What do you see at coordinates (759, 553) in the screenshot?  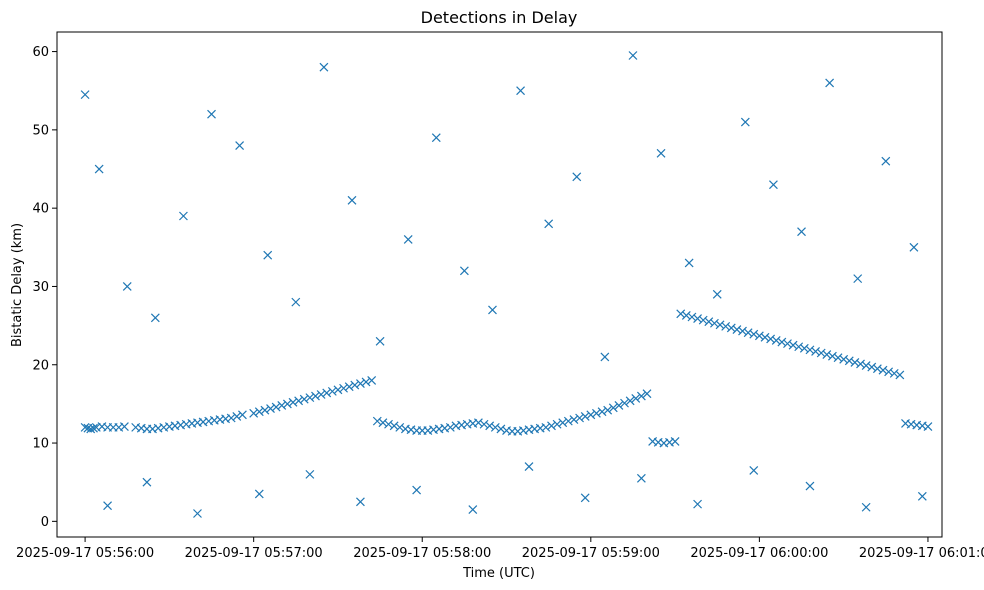 I see `x-tick-label: 2025-09-17 06:00:00` at bounding box center [759, 553].